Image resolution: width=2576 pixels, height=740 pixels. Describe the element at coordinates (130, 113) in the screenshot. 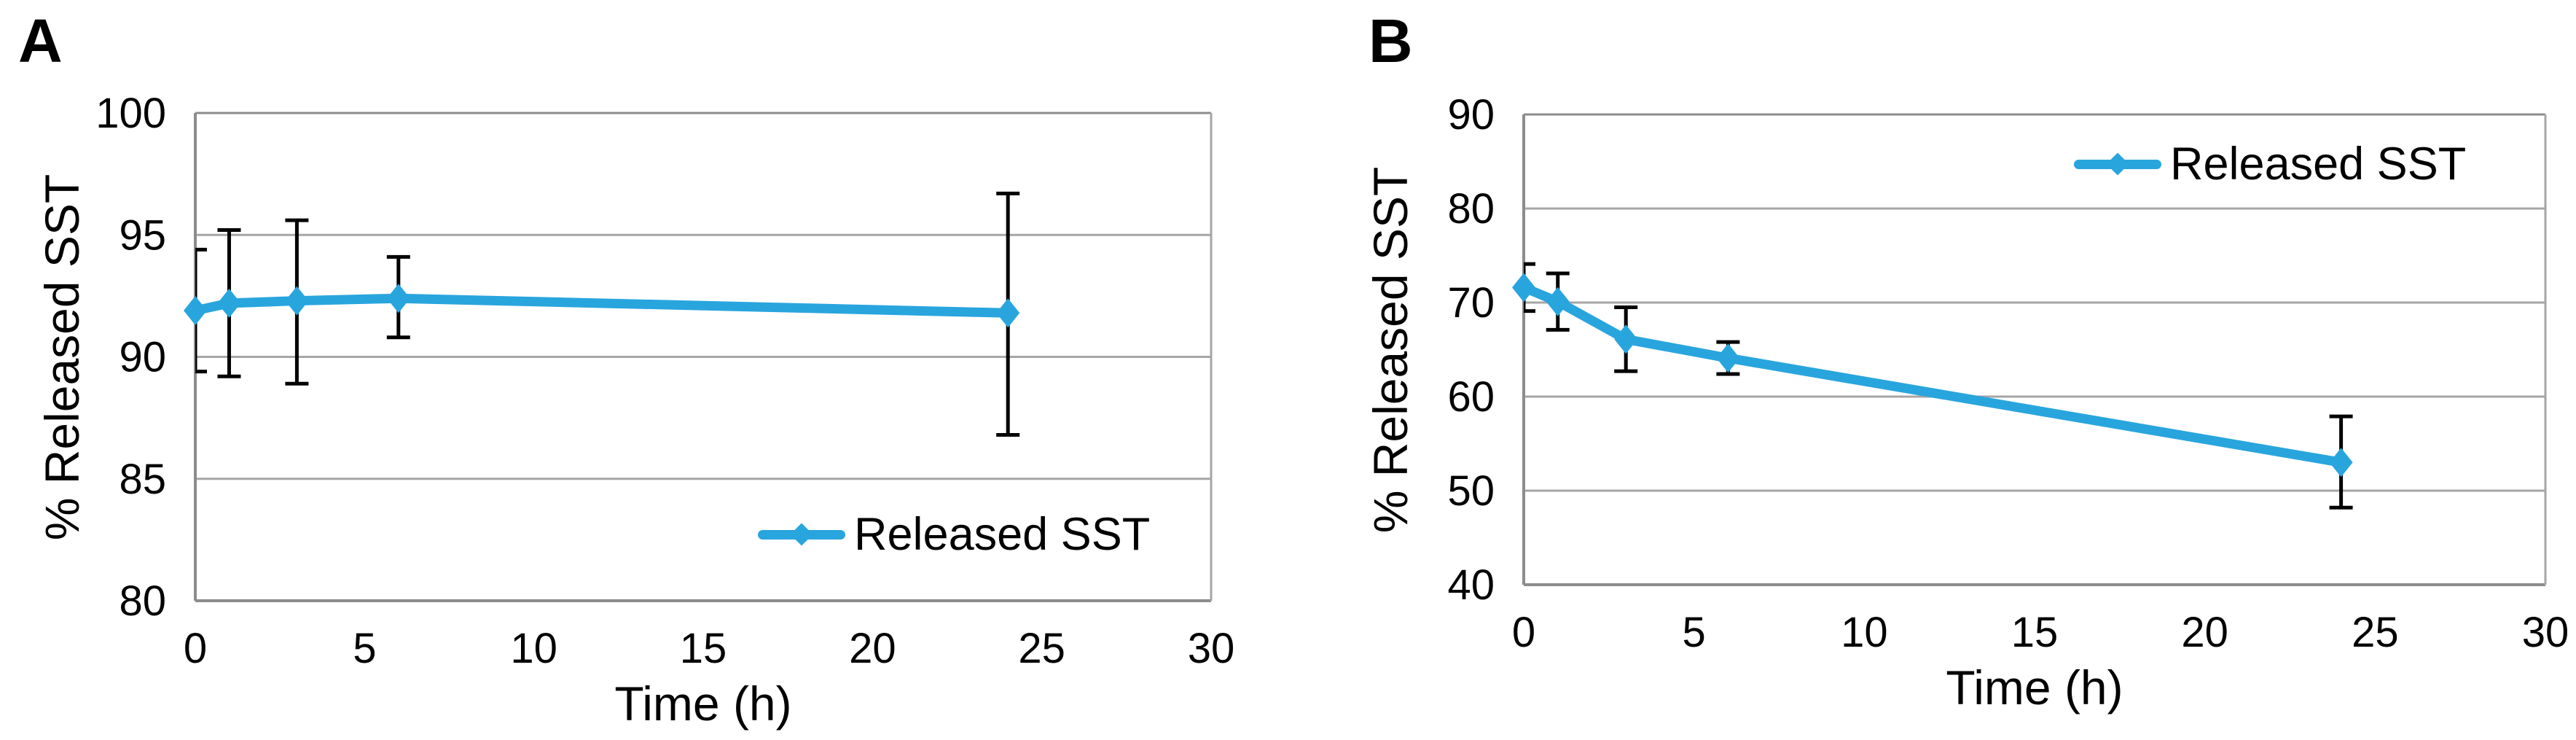

I see `y-tick-label: 100` at that location.